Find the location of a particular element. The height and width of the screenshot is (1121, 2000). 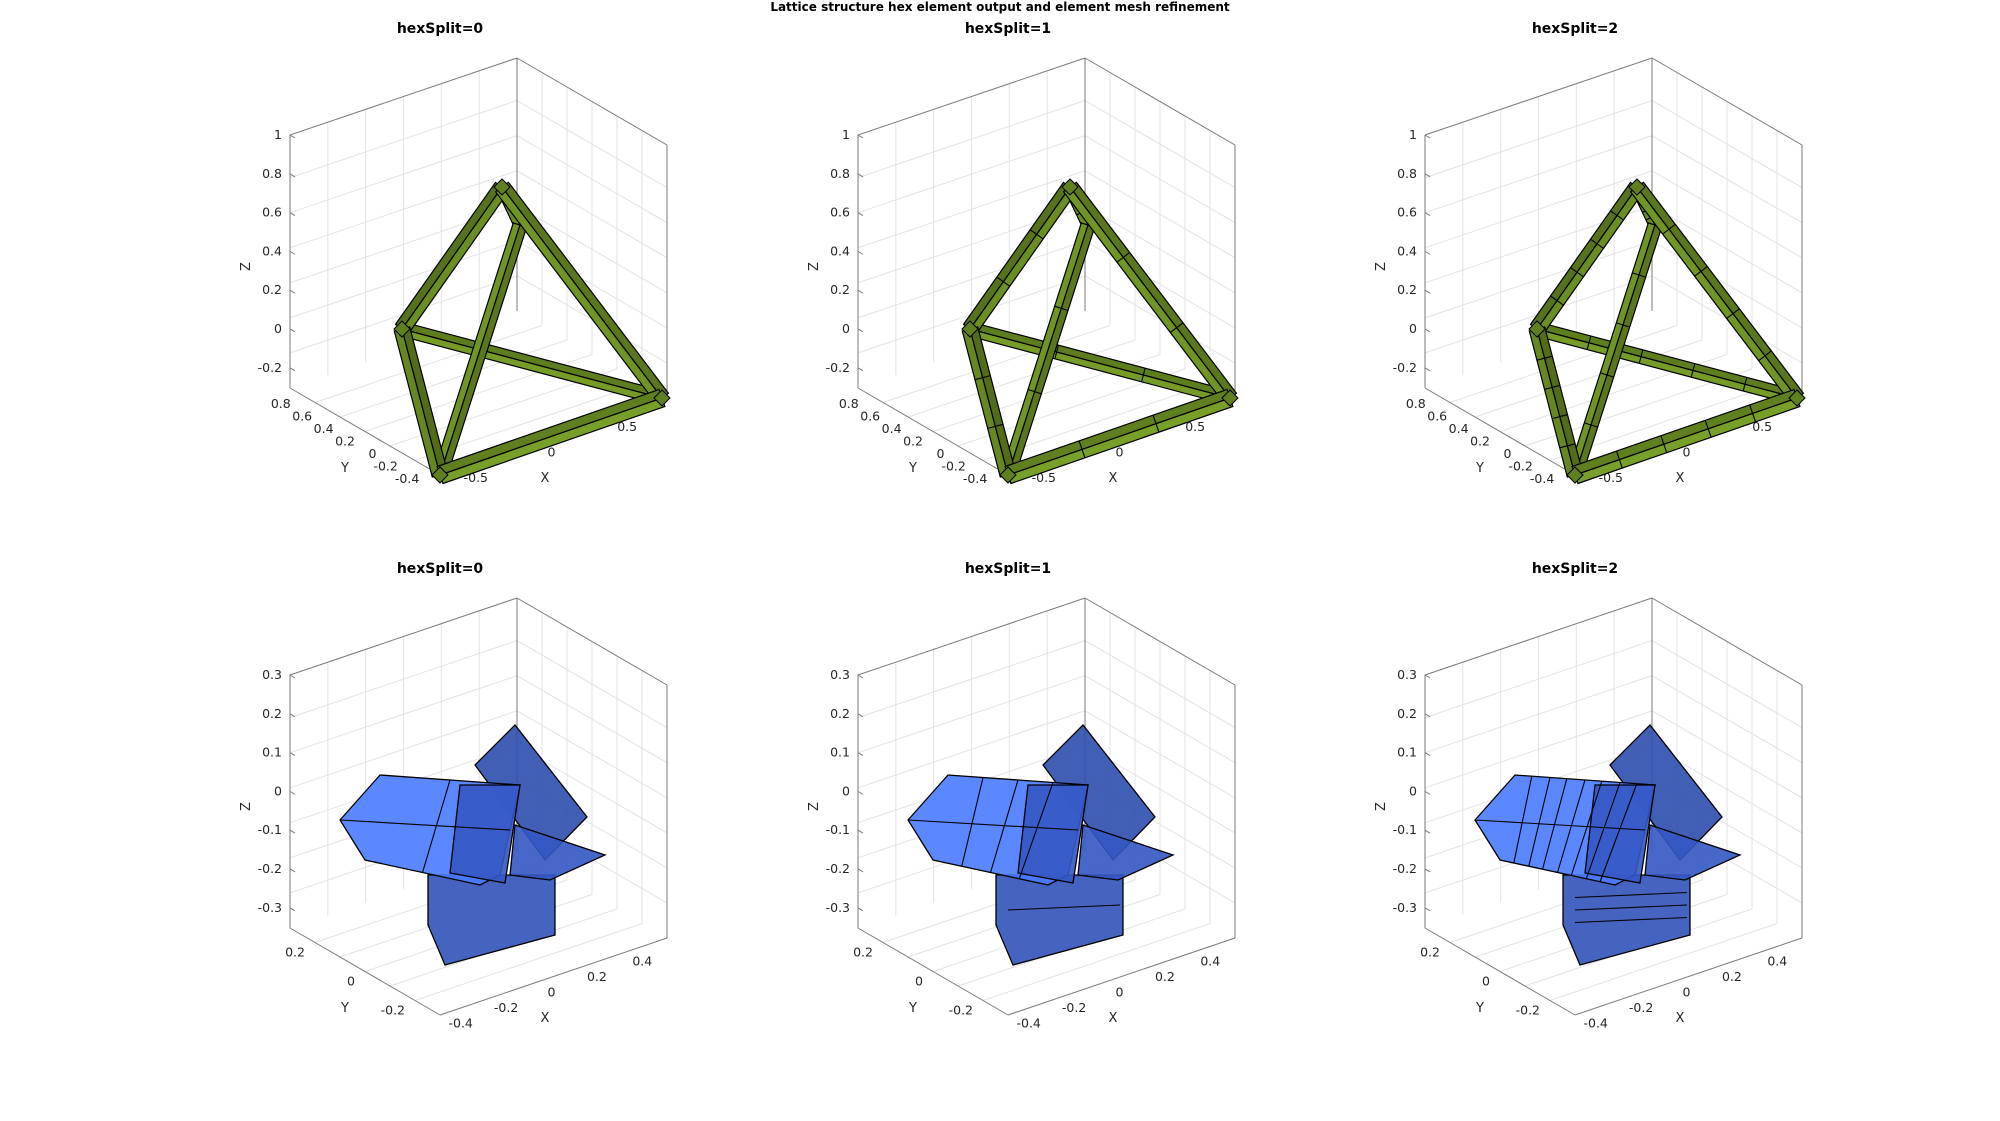

x-tick-label: 0.4 is located at coordinates (1777, 961).